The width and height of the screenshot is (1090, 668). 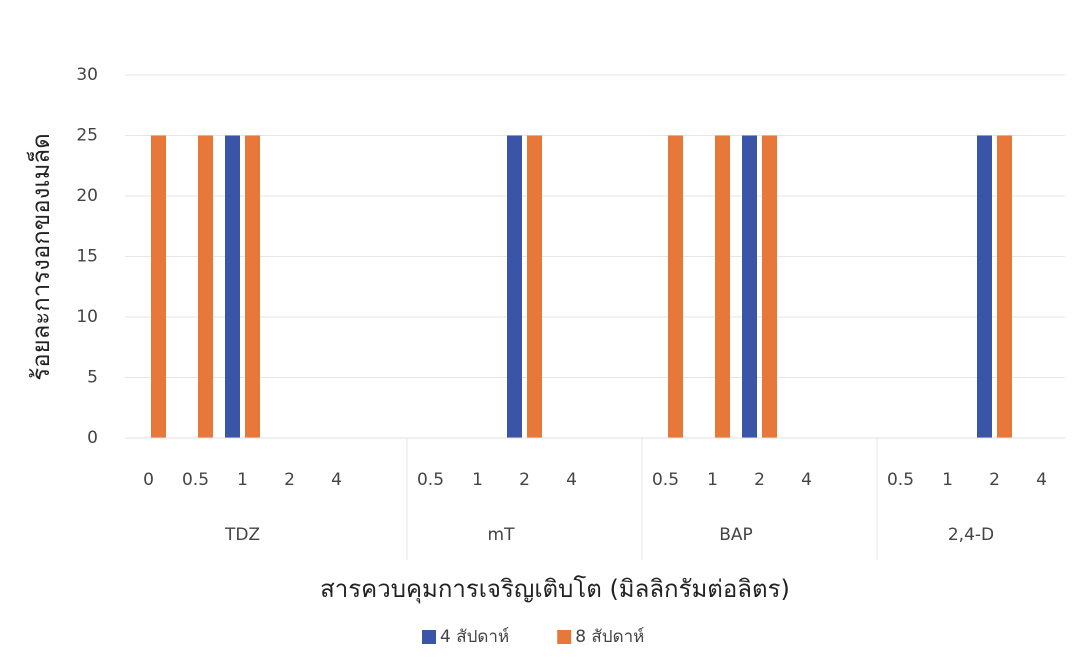 What do you see at coordinates (87, 196) in the screenshot?
I see `y-tick-label: 20` at bounding box center [87, 196].